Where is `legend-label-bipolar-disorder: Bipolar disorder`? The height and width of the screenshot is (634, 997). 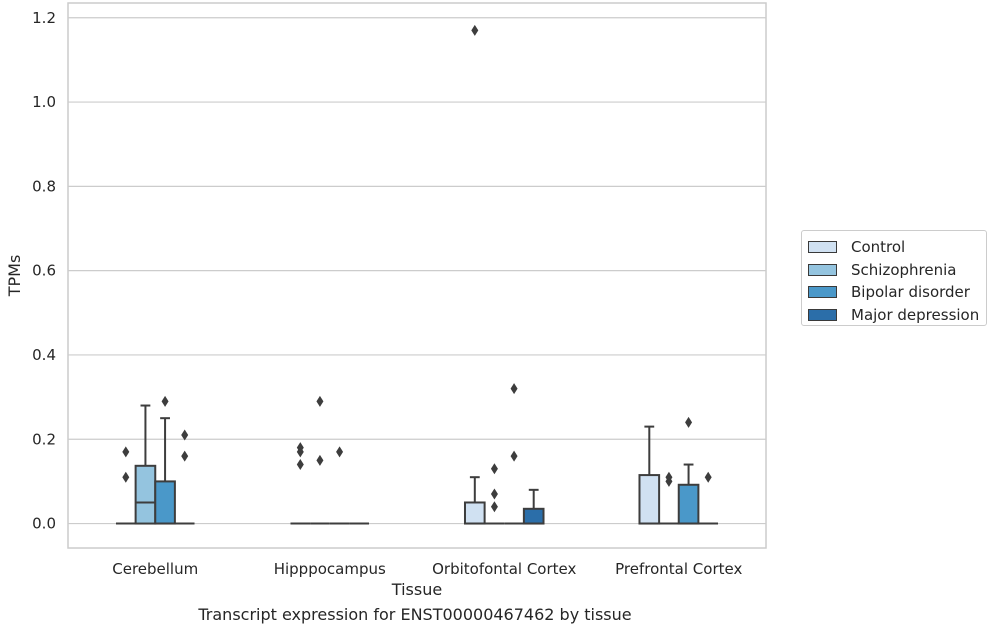 legend-label-bipolar-disorder: Bipolar disorder is located at coordinates (910, 292).